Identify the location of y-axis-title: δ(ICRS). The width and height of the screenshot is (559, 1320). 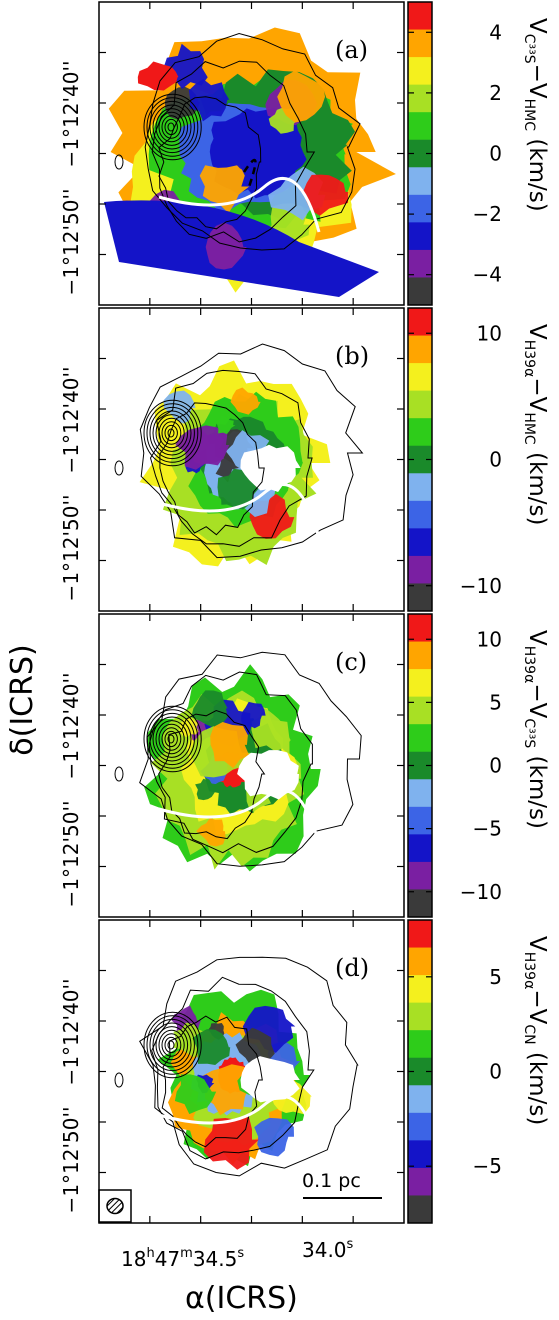
(22, 699).